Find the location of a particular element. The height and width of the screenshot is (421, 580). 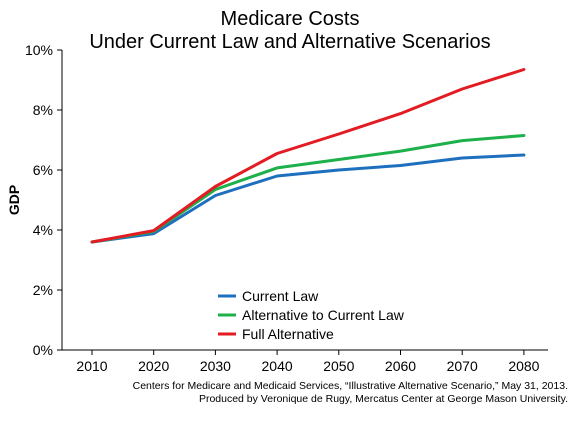

y-axis-label: GDP is located at coordinates (14, 200).